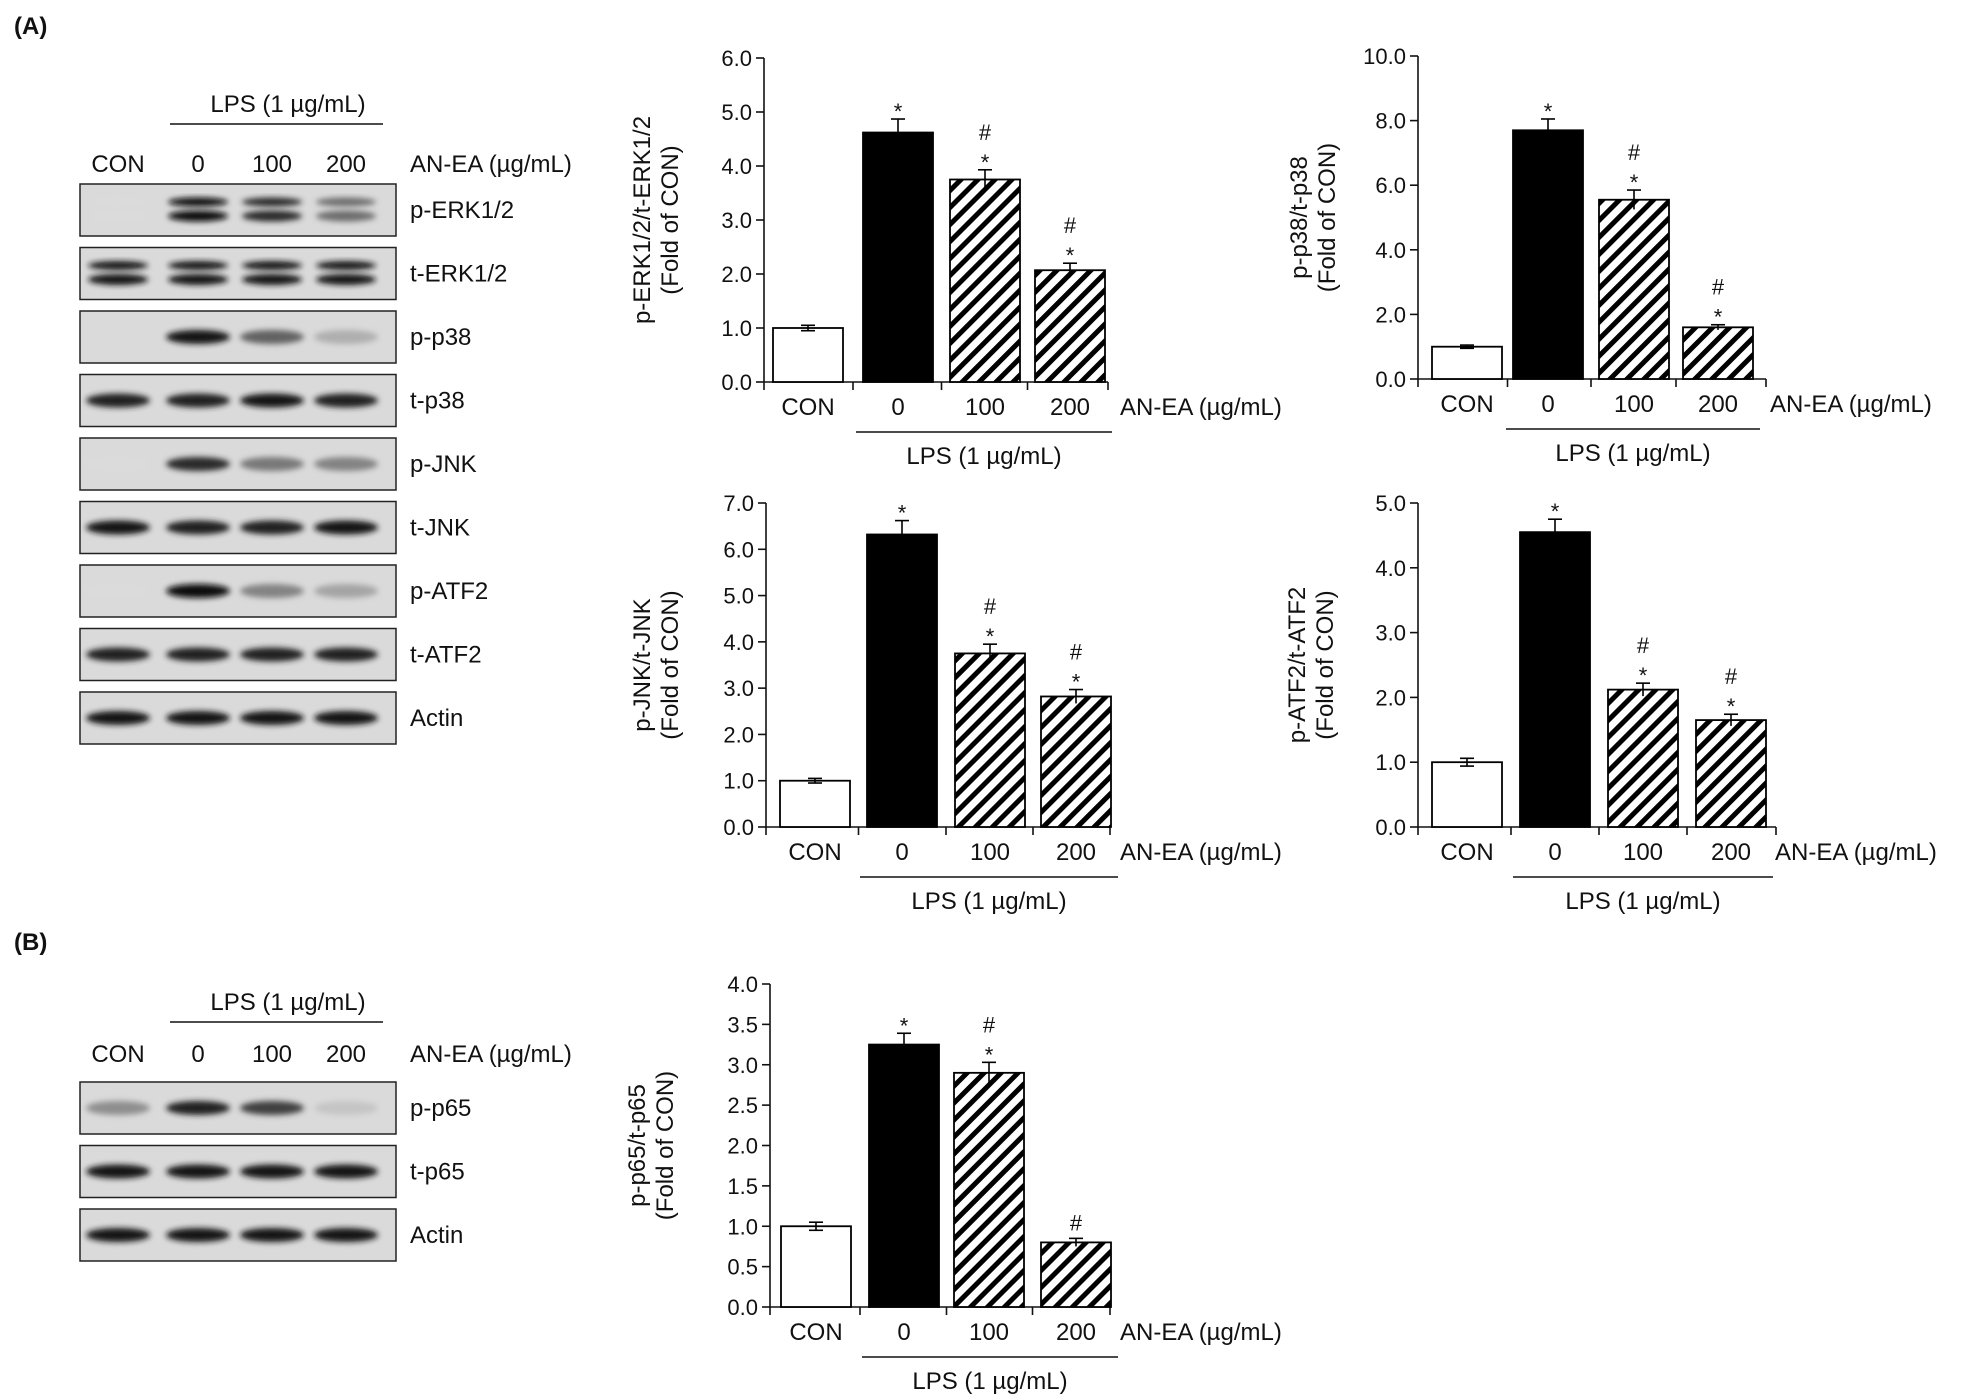 The height and width of the screenshot is (1400, 1973). Describe the element at coordinates (440, 337) in the screenshot. I see `blot-row-label: p-p38` at that location.